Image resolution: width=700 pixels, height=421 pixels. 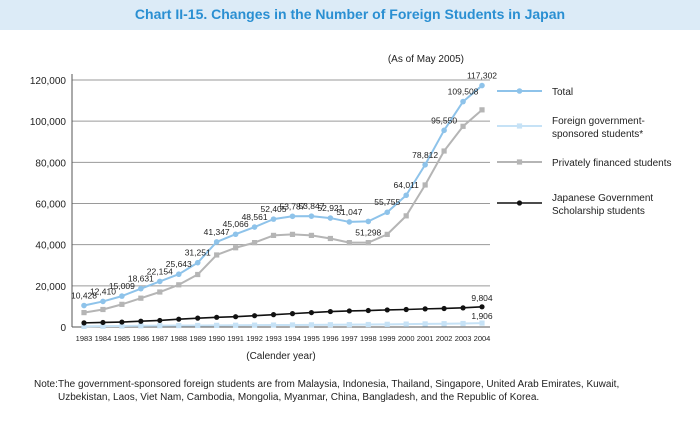 What do you see at coordinates (602, 198) in the screenshot?
I see `legend-label-japanese_gov: Japanese Government` at bounding box center [602, 198].